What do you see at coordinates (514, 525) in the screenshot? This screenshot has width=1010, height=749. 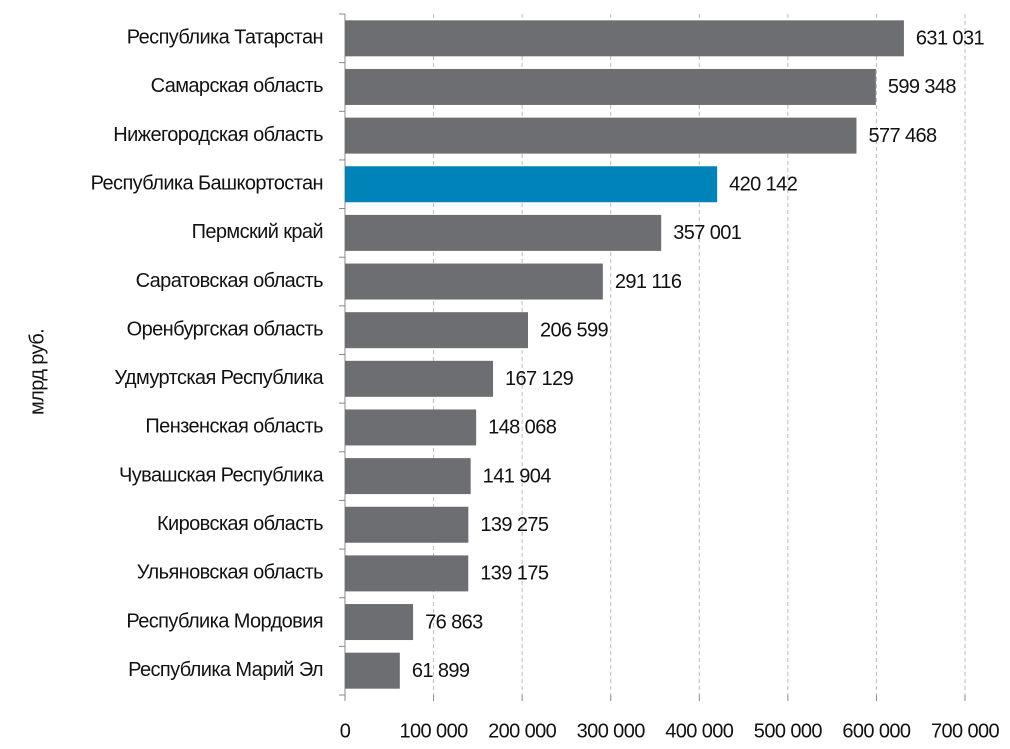 I see `value-label: 139 275` at bounding box center [514, 525].